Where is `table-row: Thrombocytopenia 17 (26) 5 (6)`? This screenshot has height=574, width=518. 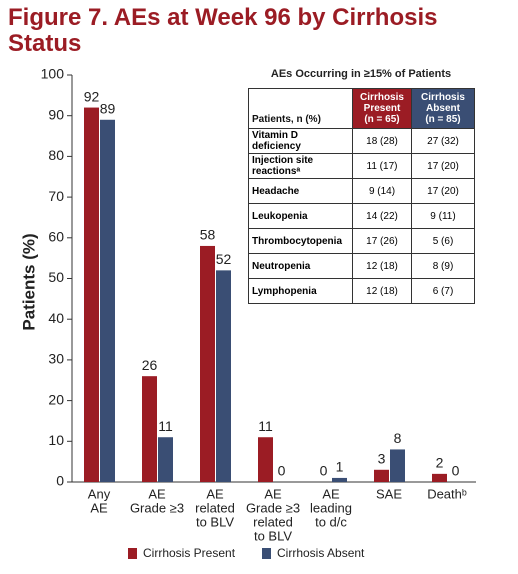 table-row: Thrombocytopenia 17 (26) 5 (6) is located at coordinates (361, 241).